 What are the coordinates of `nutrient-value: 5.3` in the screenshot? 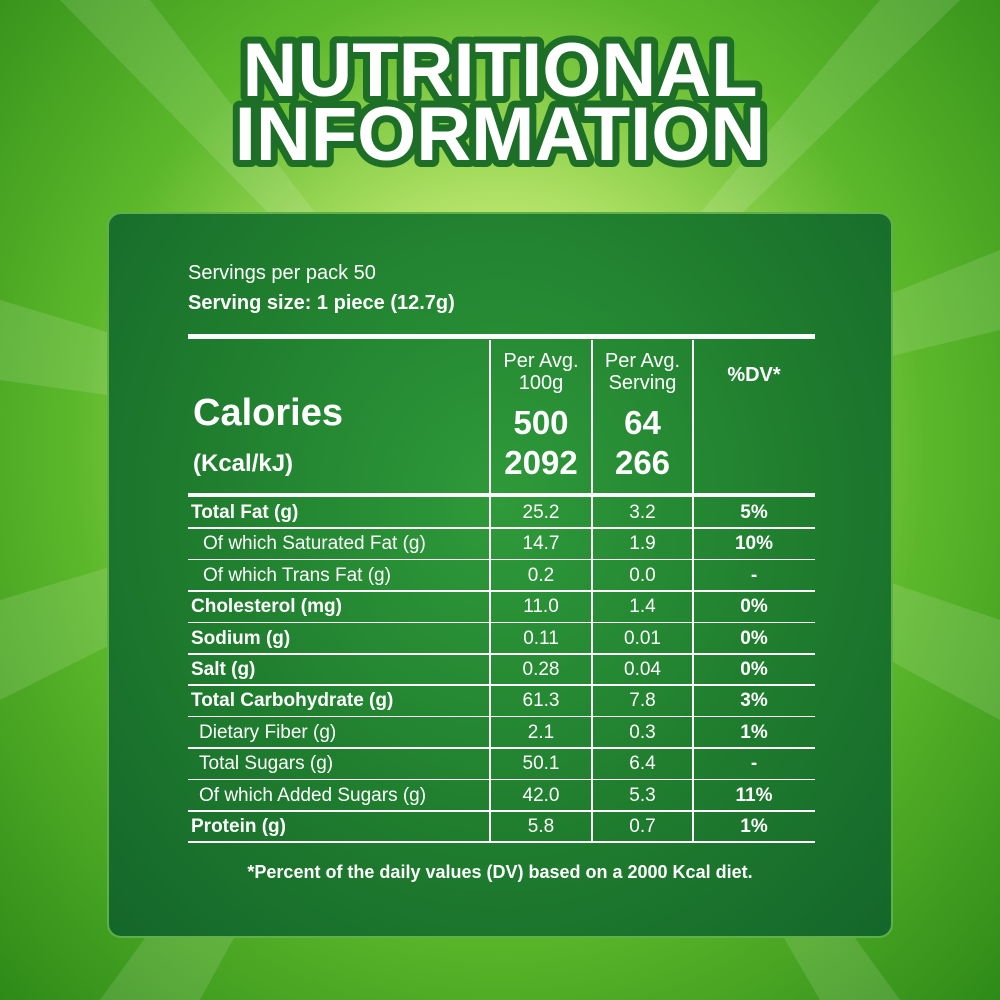 It's located at (642, 795).